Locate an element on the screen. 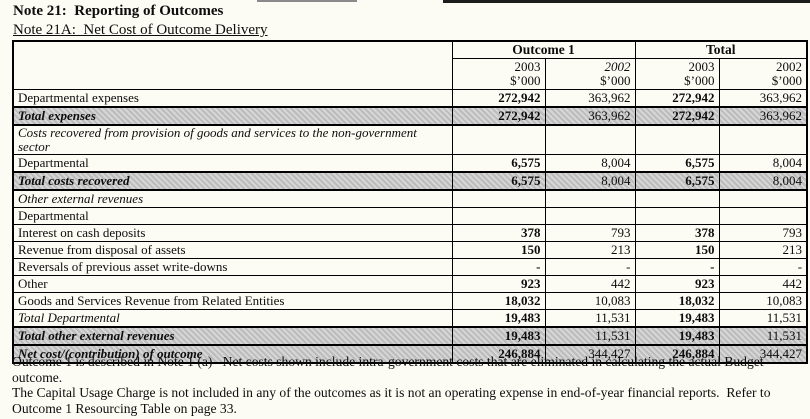 Image resolution: width=810 pixels, height=419 pixels. cell-total-2002: 10,083 is located at coordinates (763, 301).